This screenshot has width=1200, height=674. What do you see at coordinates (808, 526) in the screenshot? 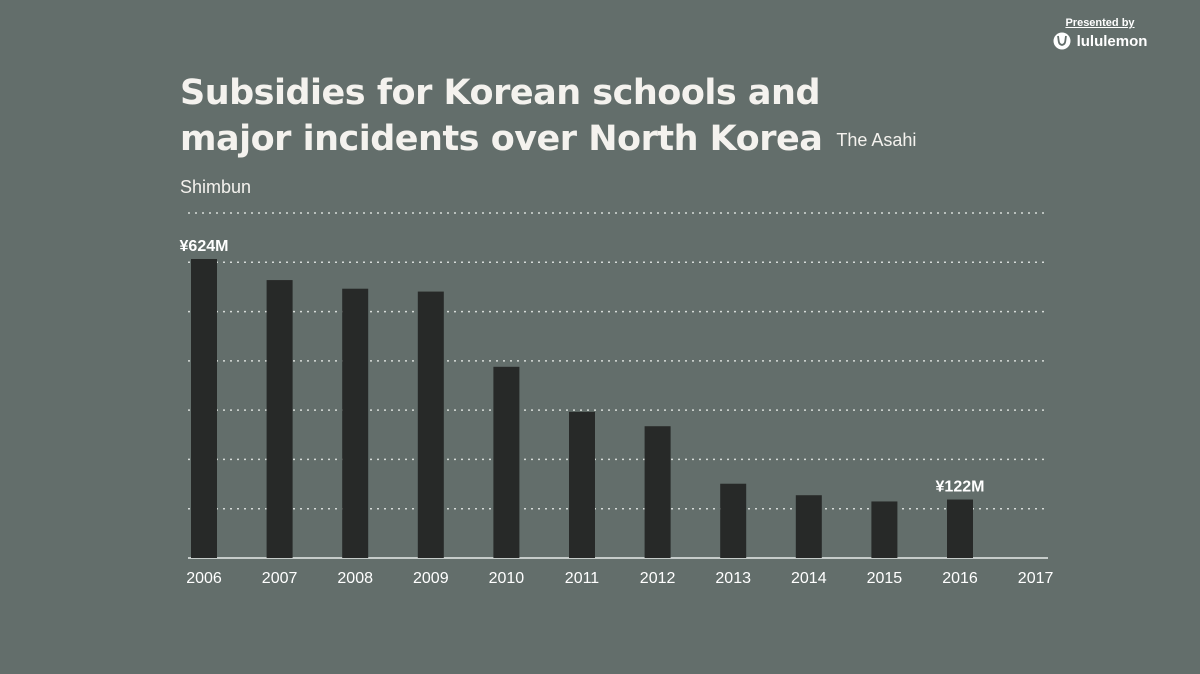
I see `bar-2014` at bounding box center [808, 526].